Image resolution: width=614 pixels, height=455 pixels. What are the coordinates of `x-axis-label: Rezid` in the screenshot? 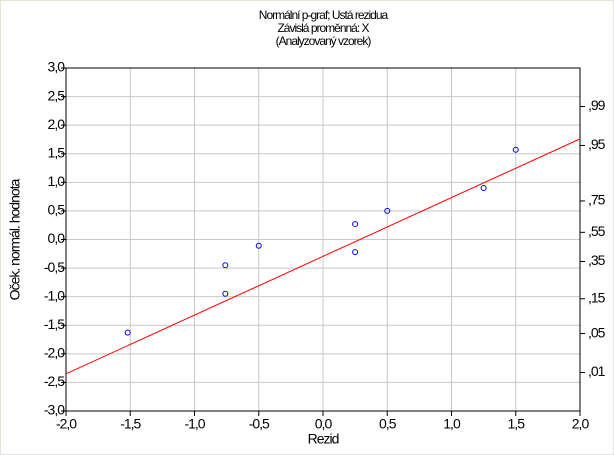 It's located at (323, 439).